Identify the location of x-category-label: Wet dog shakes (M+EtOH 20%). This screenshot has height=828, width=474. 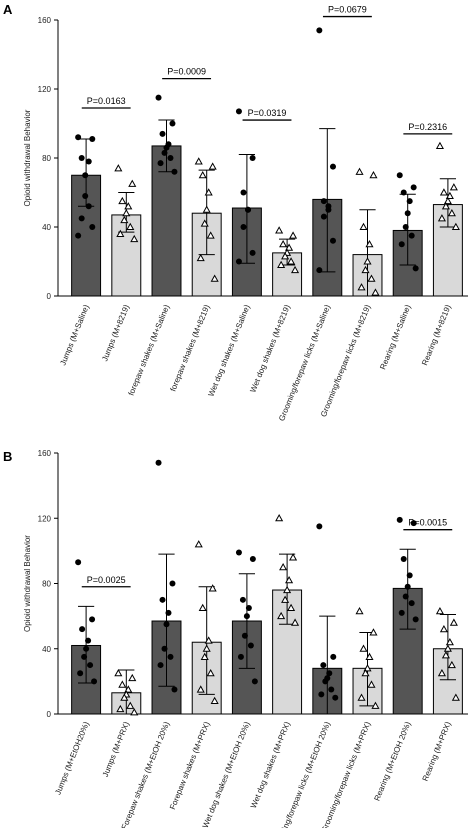
(226, 774).